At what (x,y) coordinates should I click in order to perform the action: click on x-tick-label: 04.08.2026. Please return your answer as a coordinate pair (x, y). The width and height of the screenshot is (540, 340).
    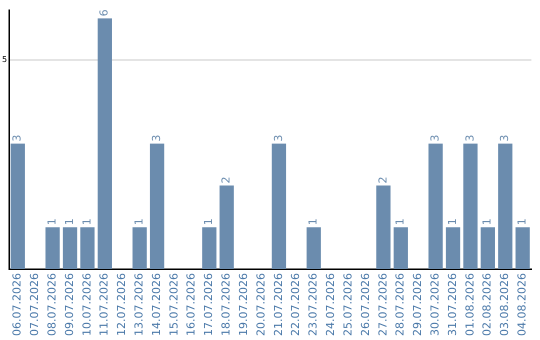
    Looking at the image, I should click on (522, 304).